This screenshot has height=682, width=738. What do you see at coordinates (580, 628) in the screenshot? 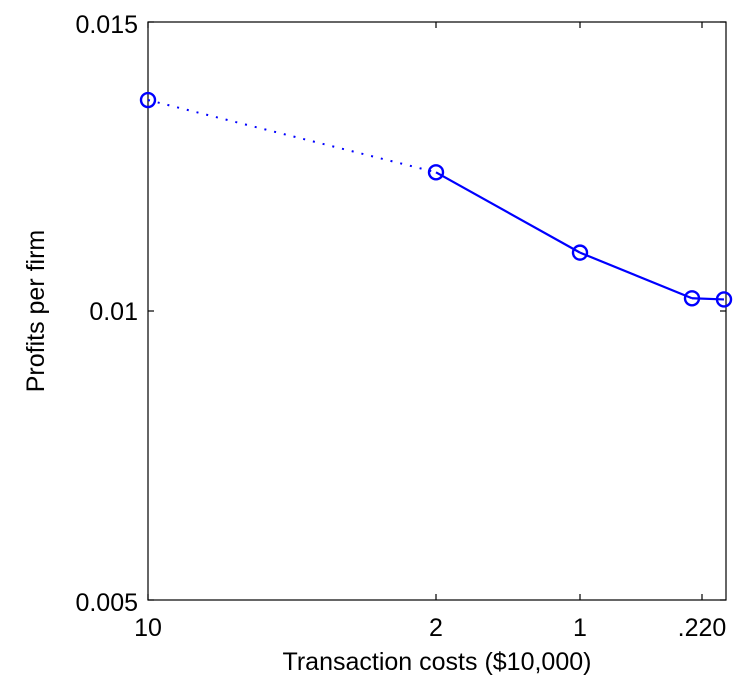
I see `x-tick-label-1: 1` at bounding box center [580, 628].